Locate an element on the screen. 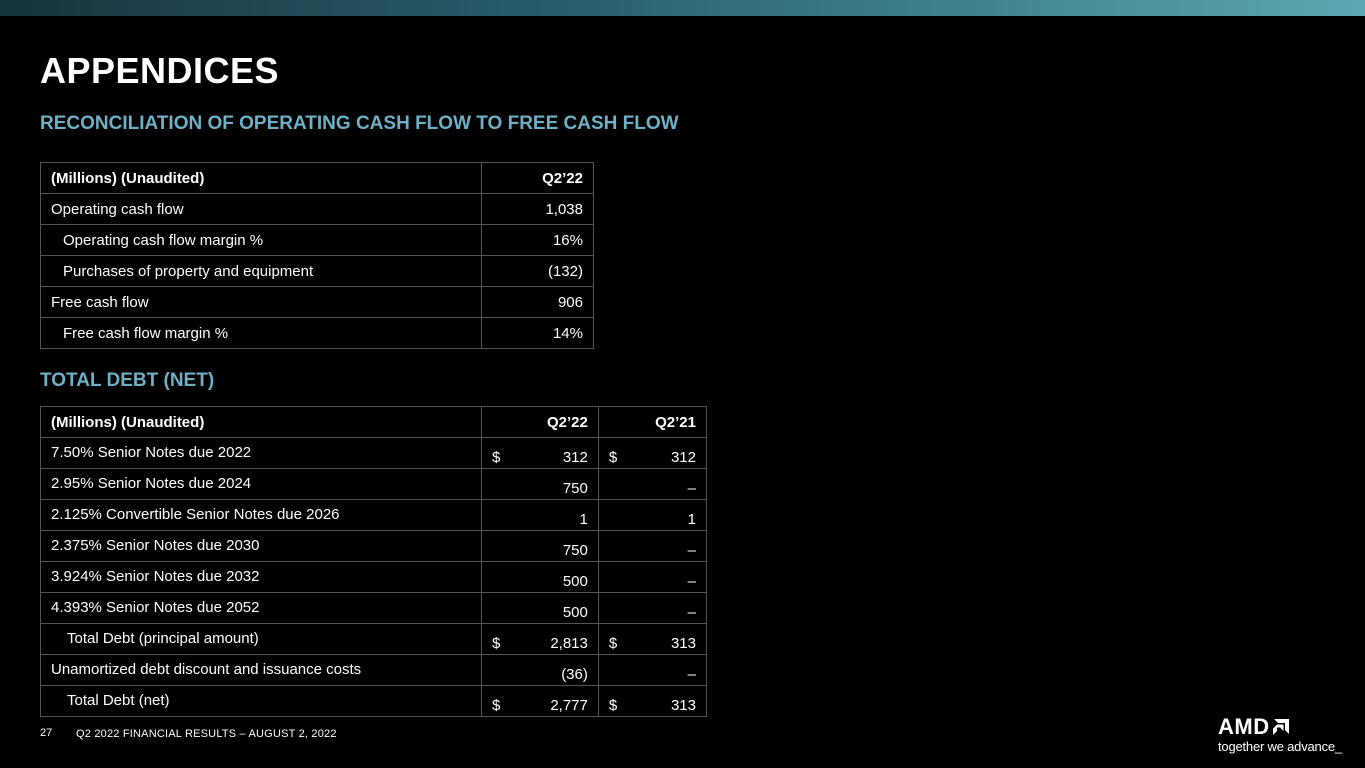  table-row: 4.393% Senior Notes due 2052 500 – is located at coordinates (374, 608).